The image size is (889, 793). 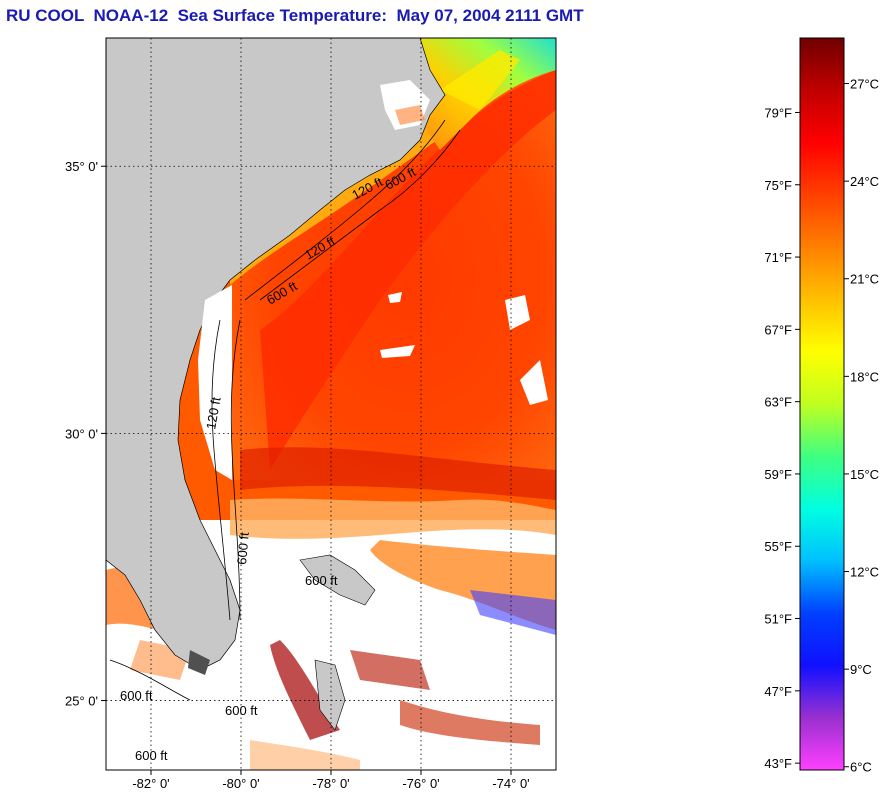 What do you see at coordinates (330, 695) in the screenshot?
I see `land-andros` at bounding box center [330, 695].